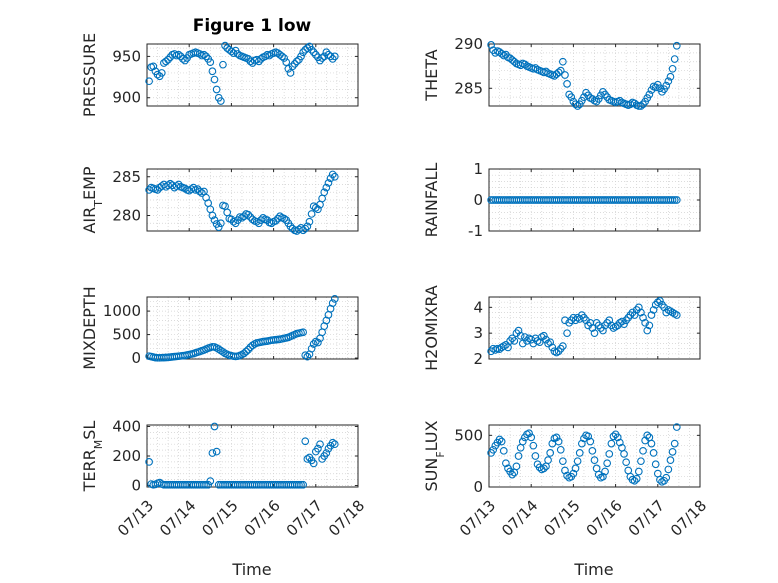 This screenshot has width=778, height=583. I want to click on x-axis-label-left: Time, so click(251, 569).